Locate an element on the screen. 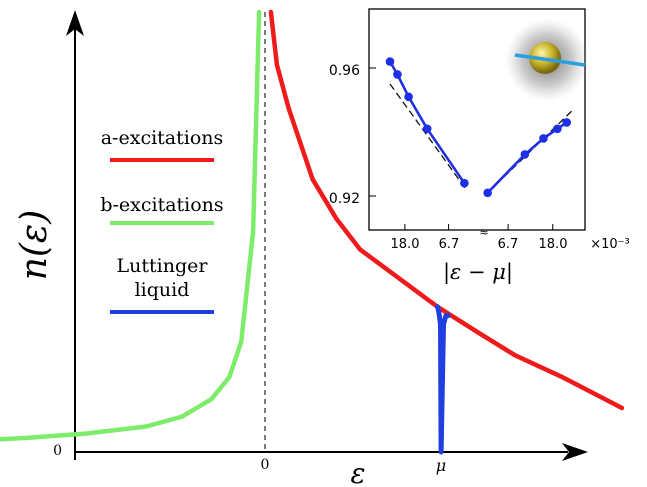  inset-series is located at coordinates (479, 127).